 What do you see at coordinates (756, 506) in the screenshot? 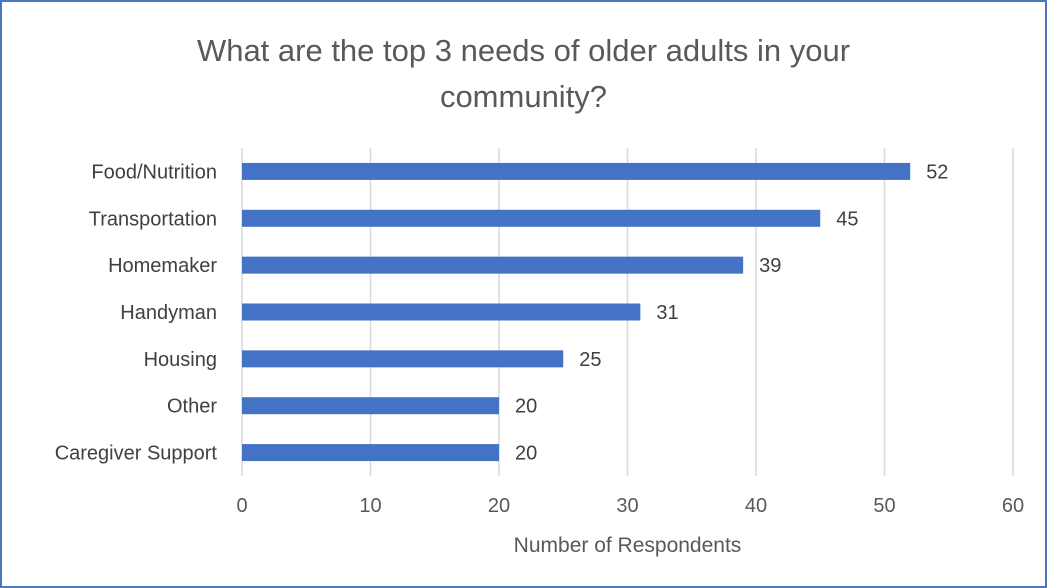
I see `x-tick-label: 40` at bounding box center [756, 506].